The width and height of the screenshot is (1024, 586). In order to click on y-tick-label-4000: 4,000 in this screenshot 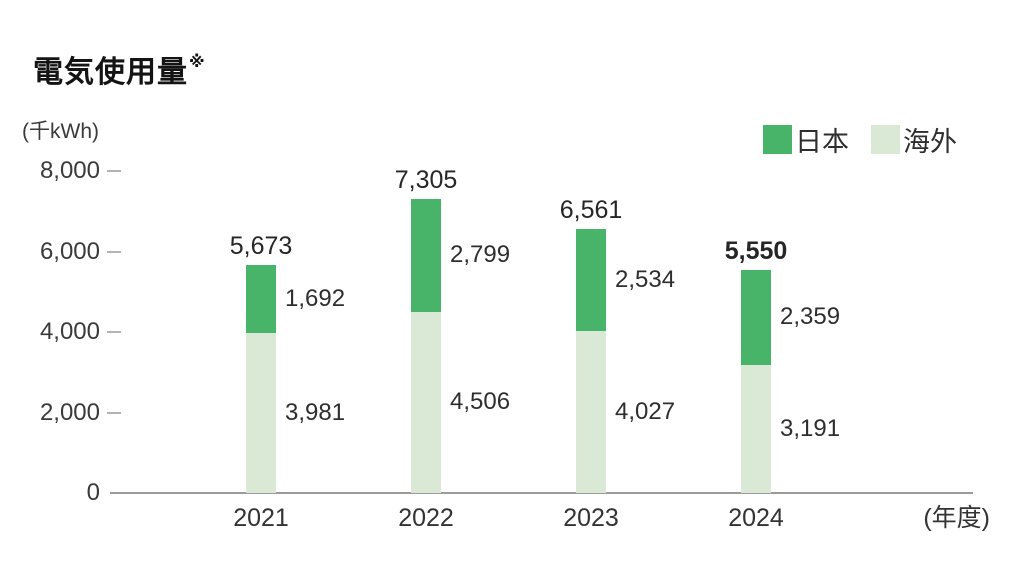, I will do `click(69, 331)`.